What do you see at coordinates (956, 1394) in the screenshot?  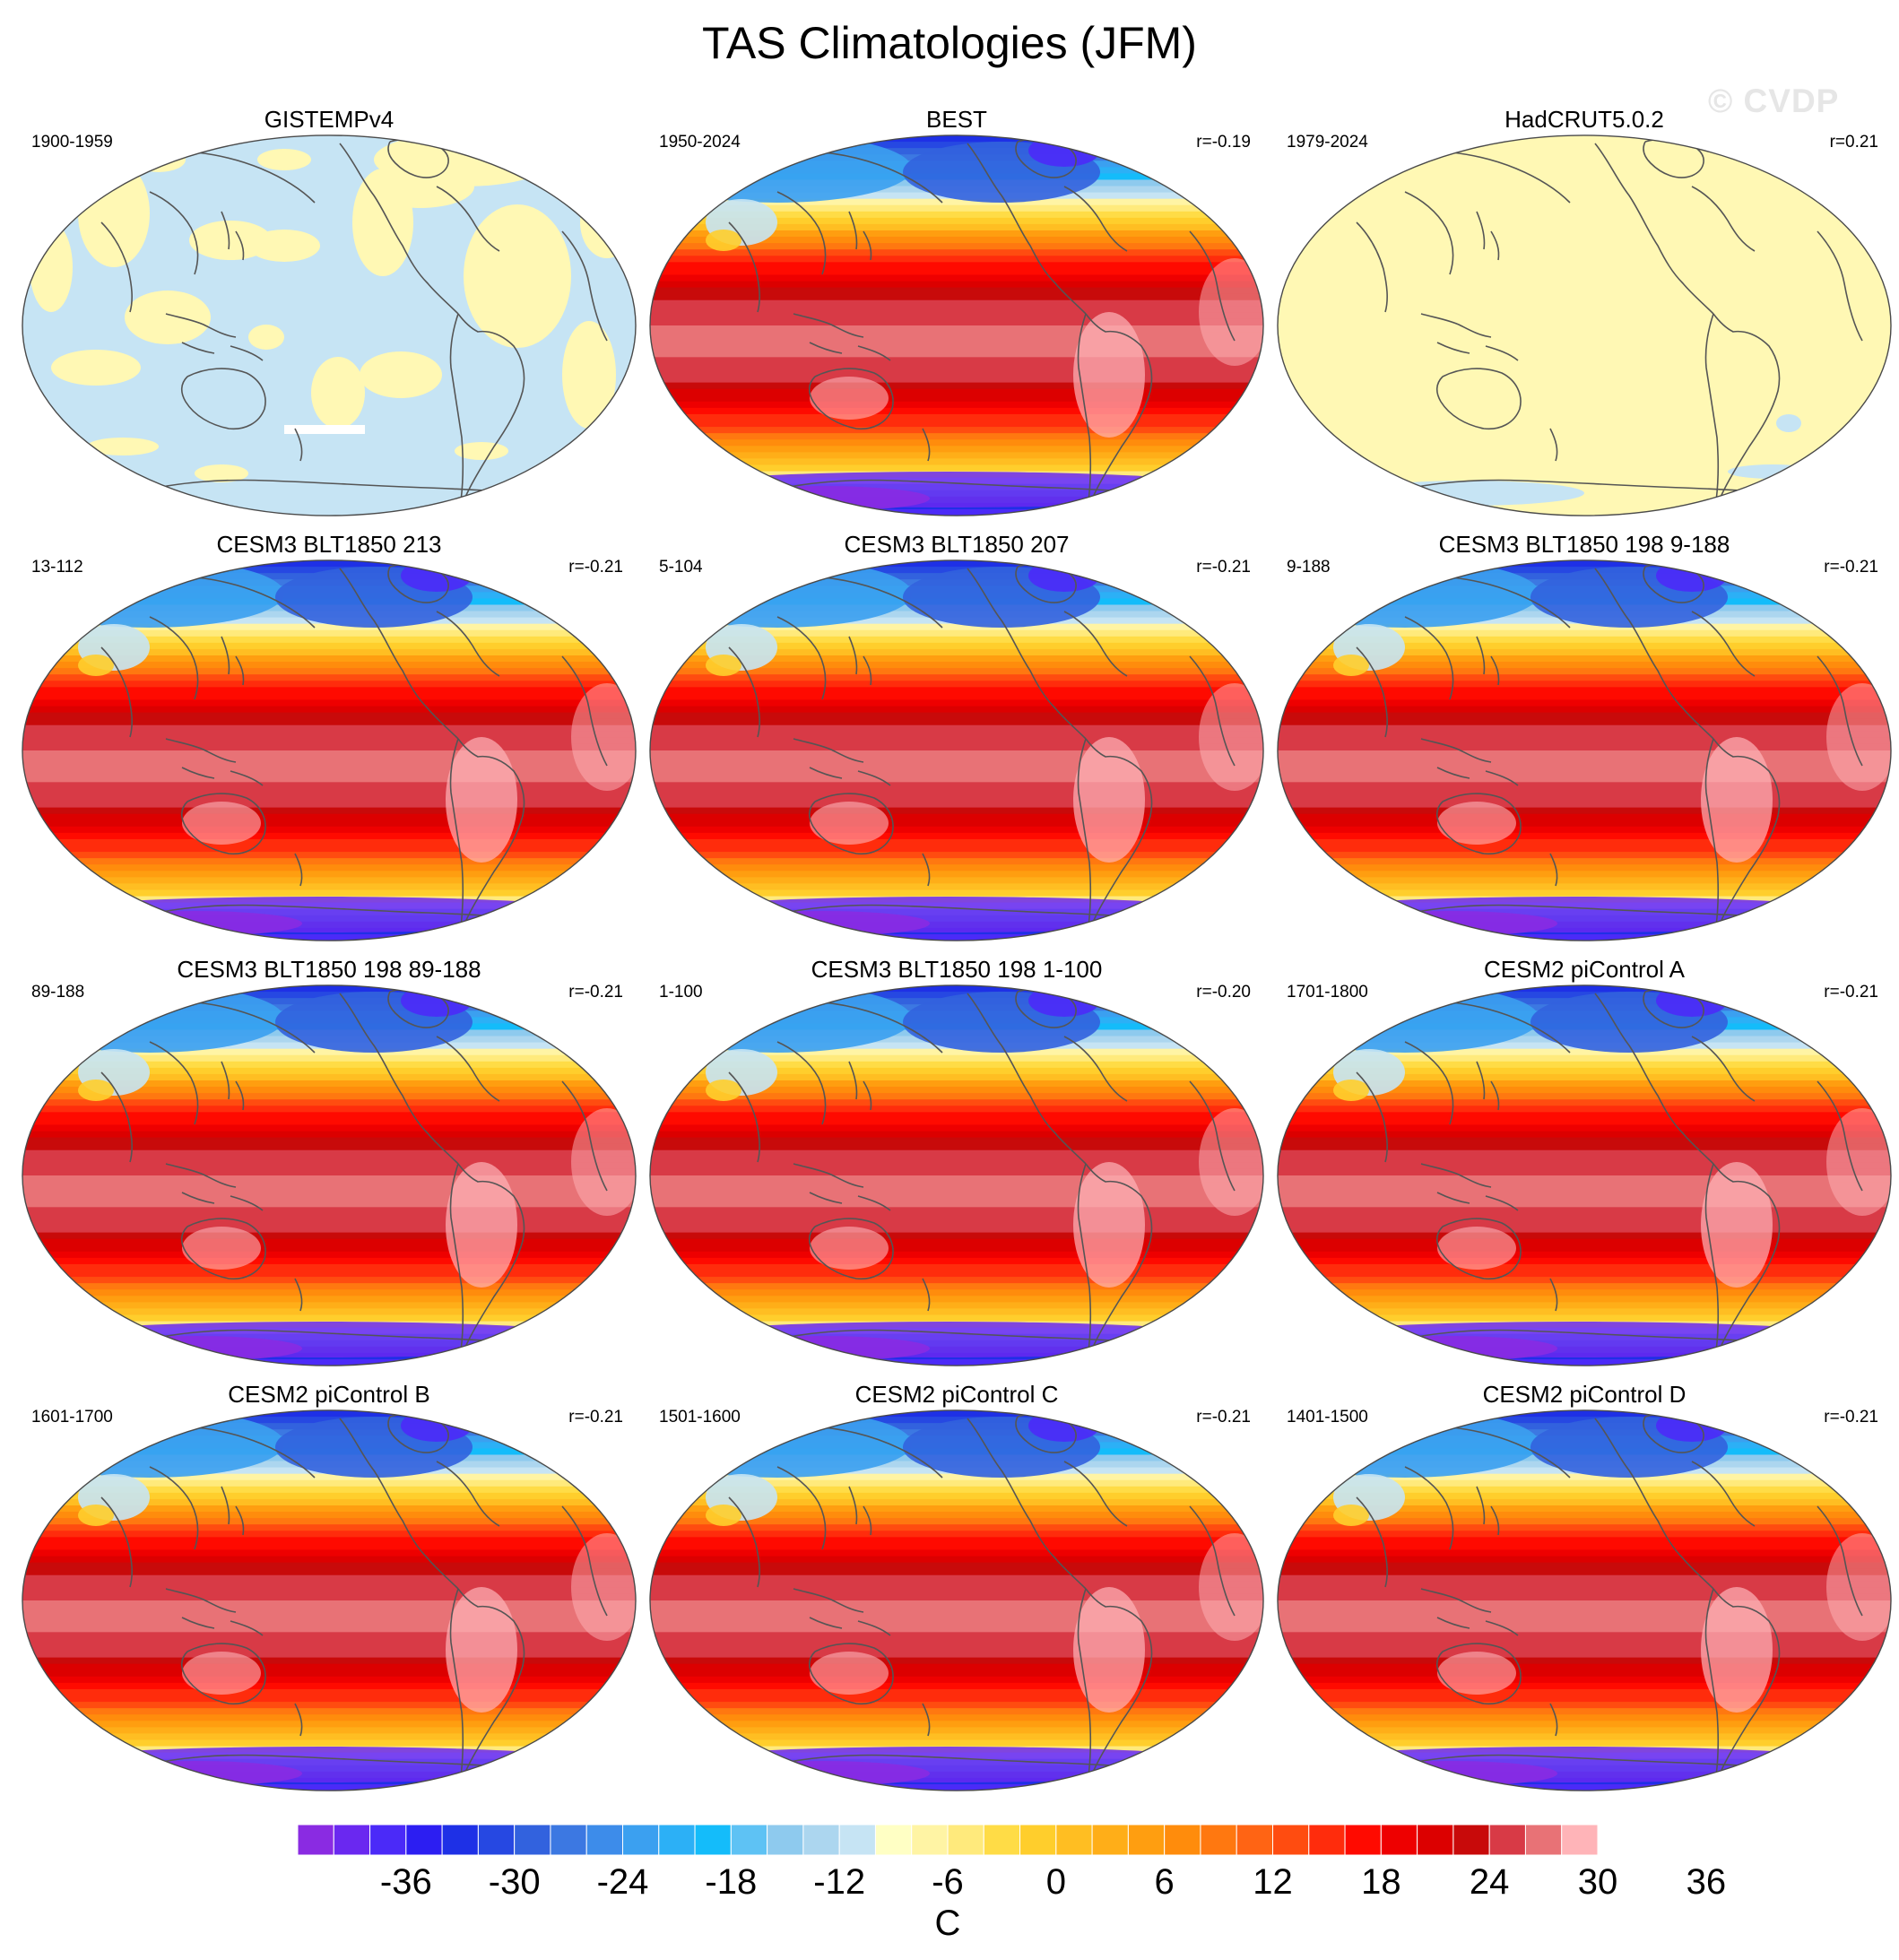 I see `panel-title: CESM2 piControl C` at bounding box center [956, 1394].